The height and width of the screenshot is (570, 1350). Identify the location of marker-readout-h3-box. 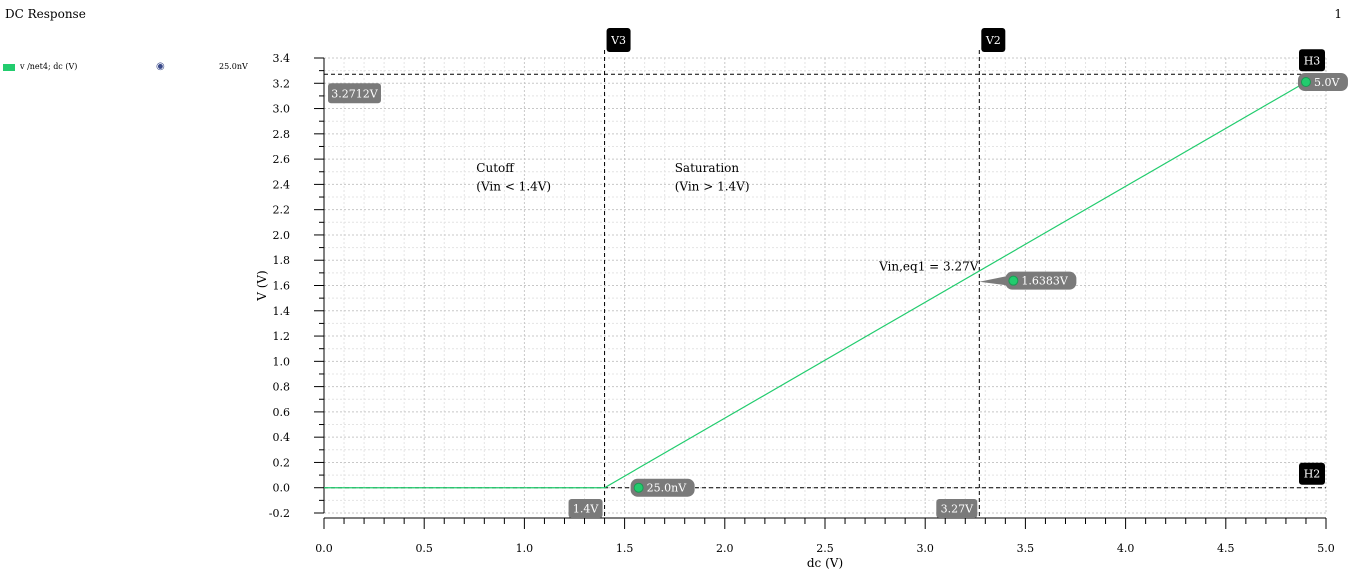
(354, 93).